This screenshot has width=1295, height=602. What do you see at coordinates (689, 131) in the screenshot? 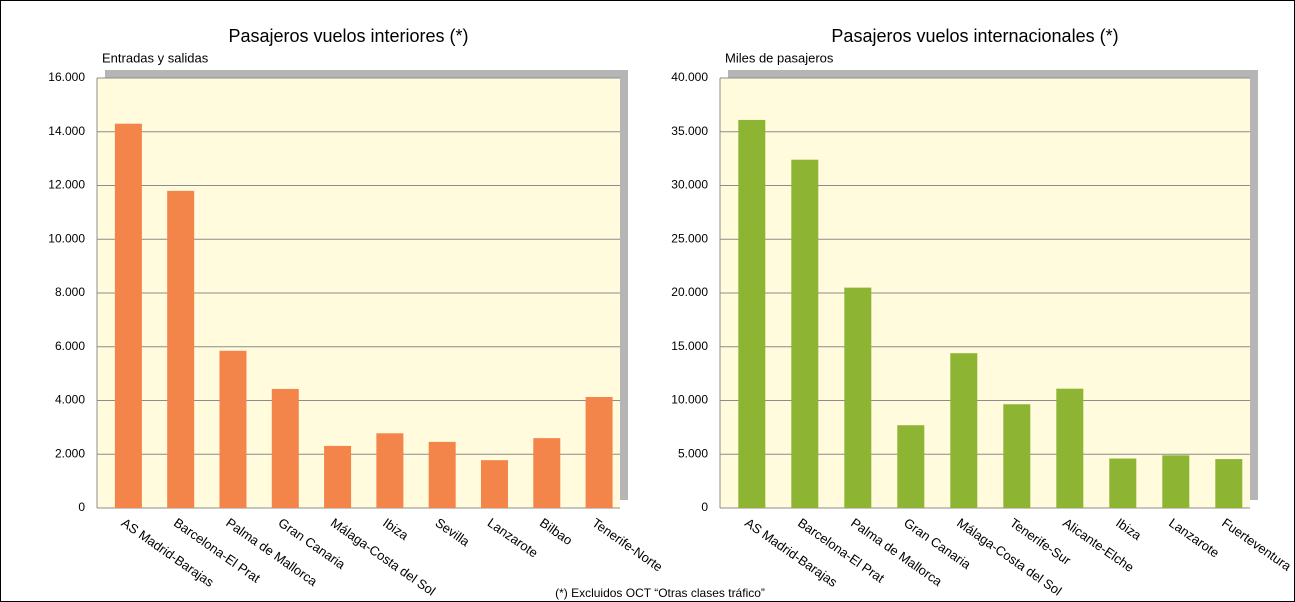
I see `y-tick-label: 35.000` at bounding box center [689, 131].